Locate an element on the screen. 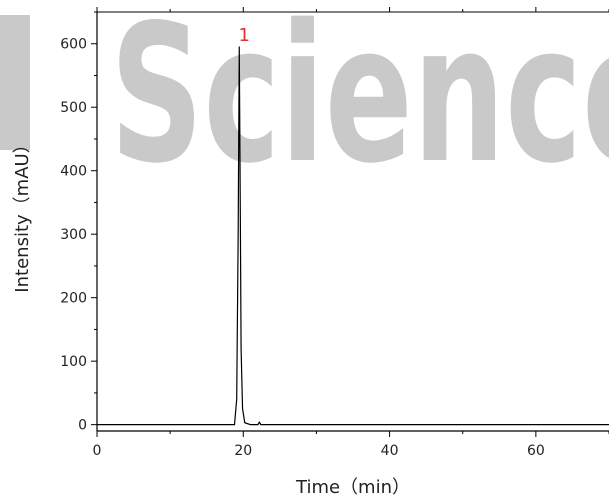  x-tick-label: 20 is located at coordinates (243, 451).